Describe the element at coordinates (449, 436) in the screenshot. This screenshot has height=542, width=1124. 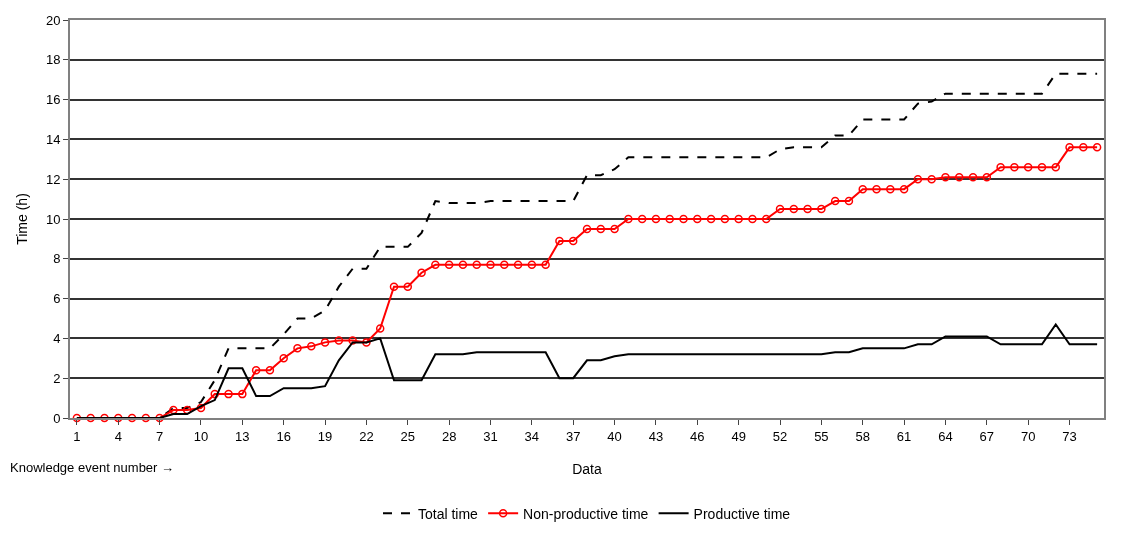
I see `x-tick-label: 28` at that location.